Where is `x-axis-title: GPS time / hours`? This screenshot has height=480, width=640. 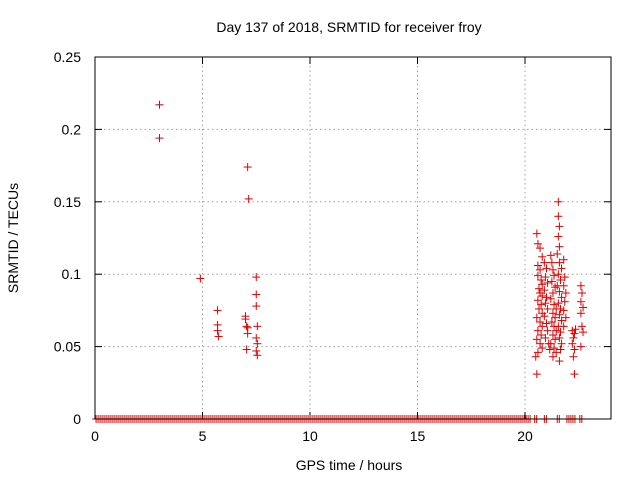
x-axis-title: GPS time / hours is located at coordinates (349, 465).